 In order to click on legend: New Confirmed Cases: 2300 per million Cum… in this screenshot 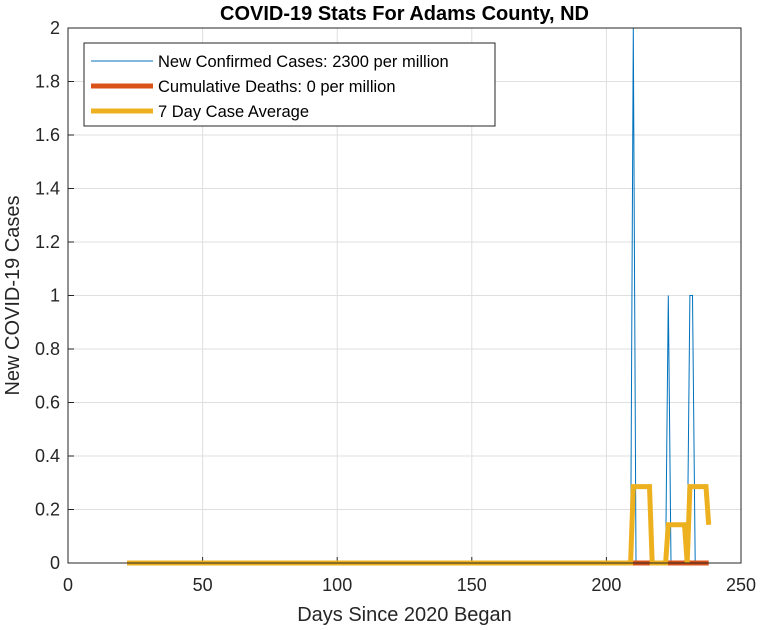, I will do `click(289, 84)`.